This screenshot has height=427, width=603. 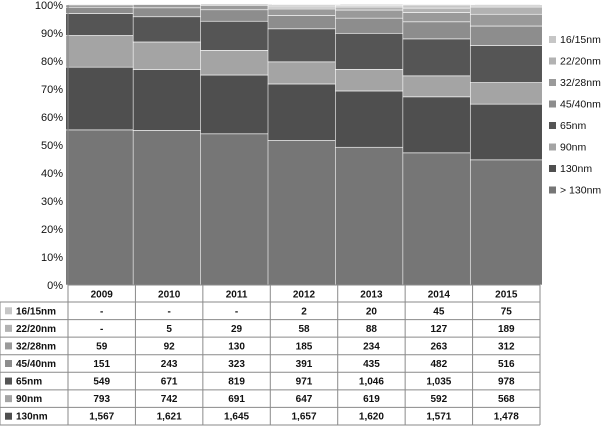 I want to click on legend-label: 22/20nm, so click(x=580, y=62).